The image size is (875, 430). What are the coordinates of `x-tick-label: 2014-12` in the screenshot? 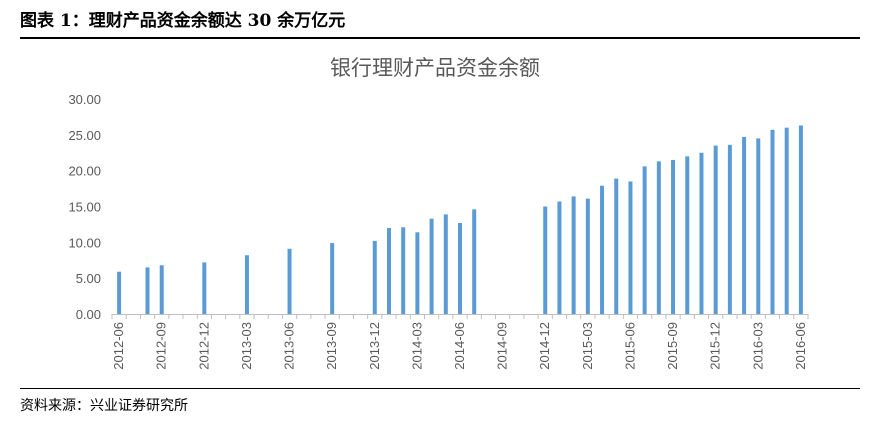 It's located at (544, 346).